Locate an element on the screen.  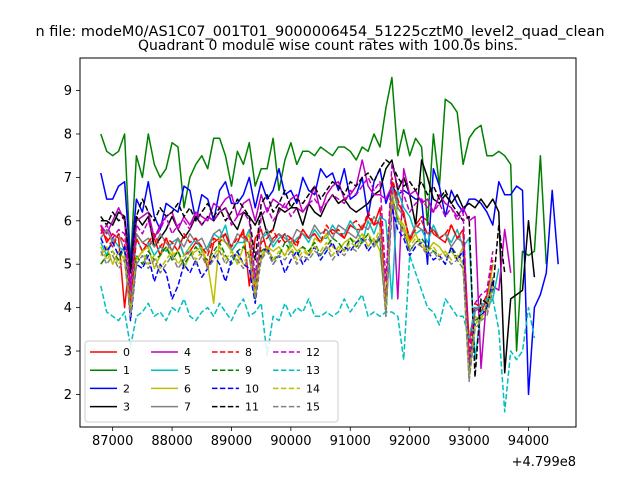
legend-label-6: 6 is located at coordinates (187, 388).